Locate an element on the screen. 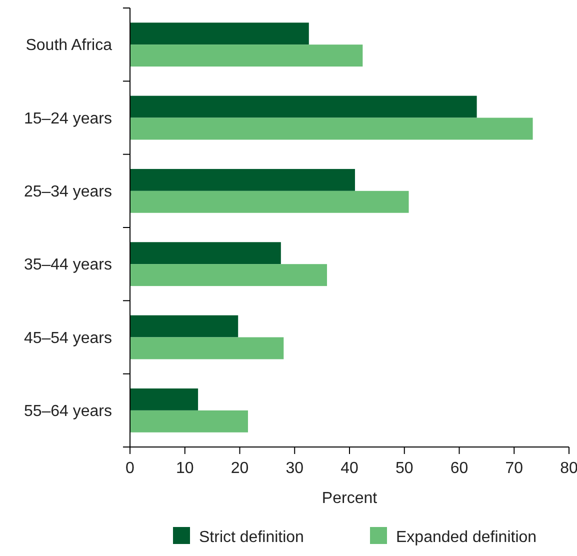  x-tick-label: 70 is located at coordinates (514, 468).